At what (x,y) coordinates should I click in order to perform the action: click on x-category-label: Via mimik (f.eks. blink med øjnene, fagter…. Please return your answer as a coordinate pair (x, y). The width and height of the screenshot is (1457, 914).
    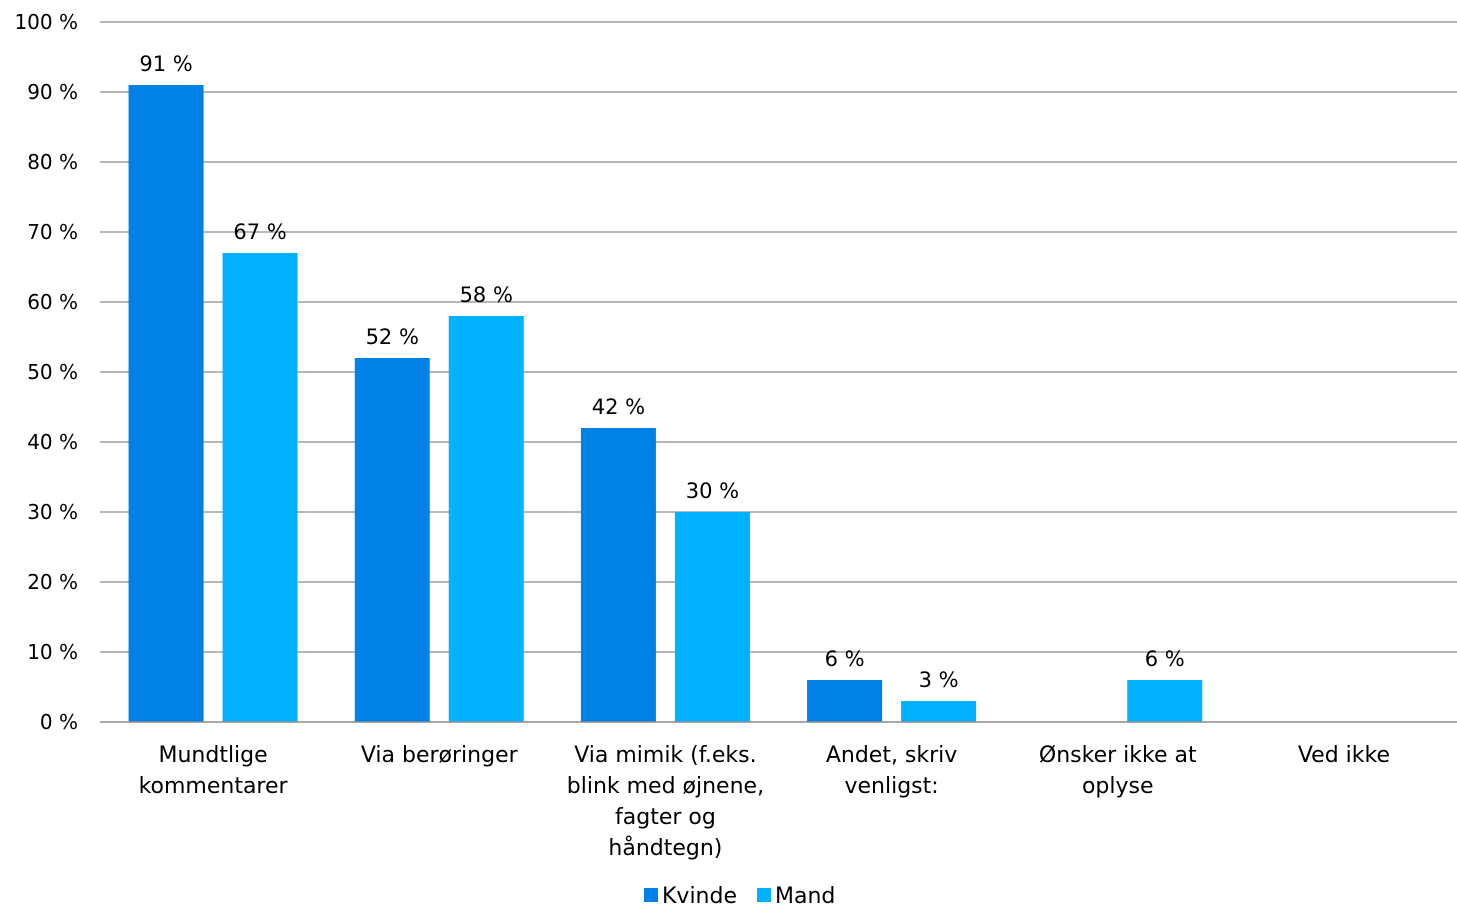
    Looking at the image, I should click on (665, 802).